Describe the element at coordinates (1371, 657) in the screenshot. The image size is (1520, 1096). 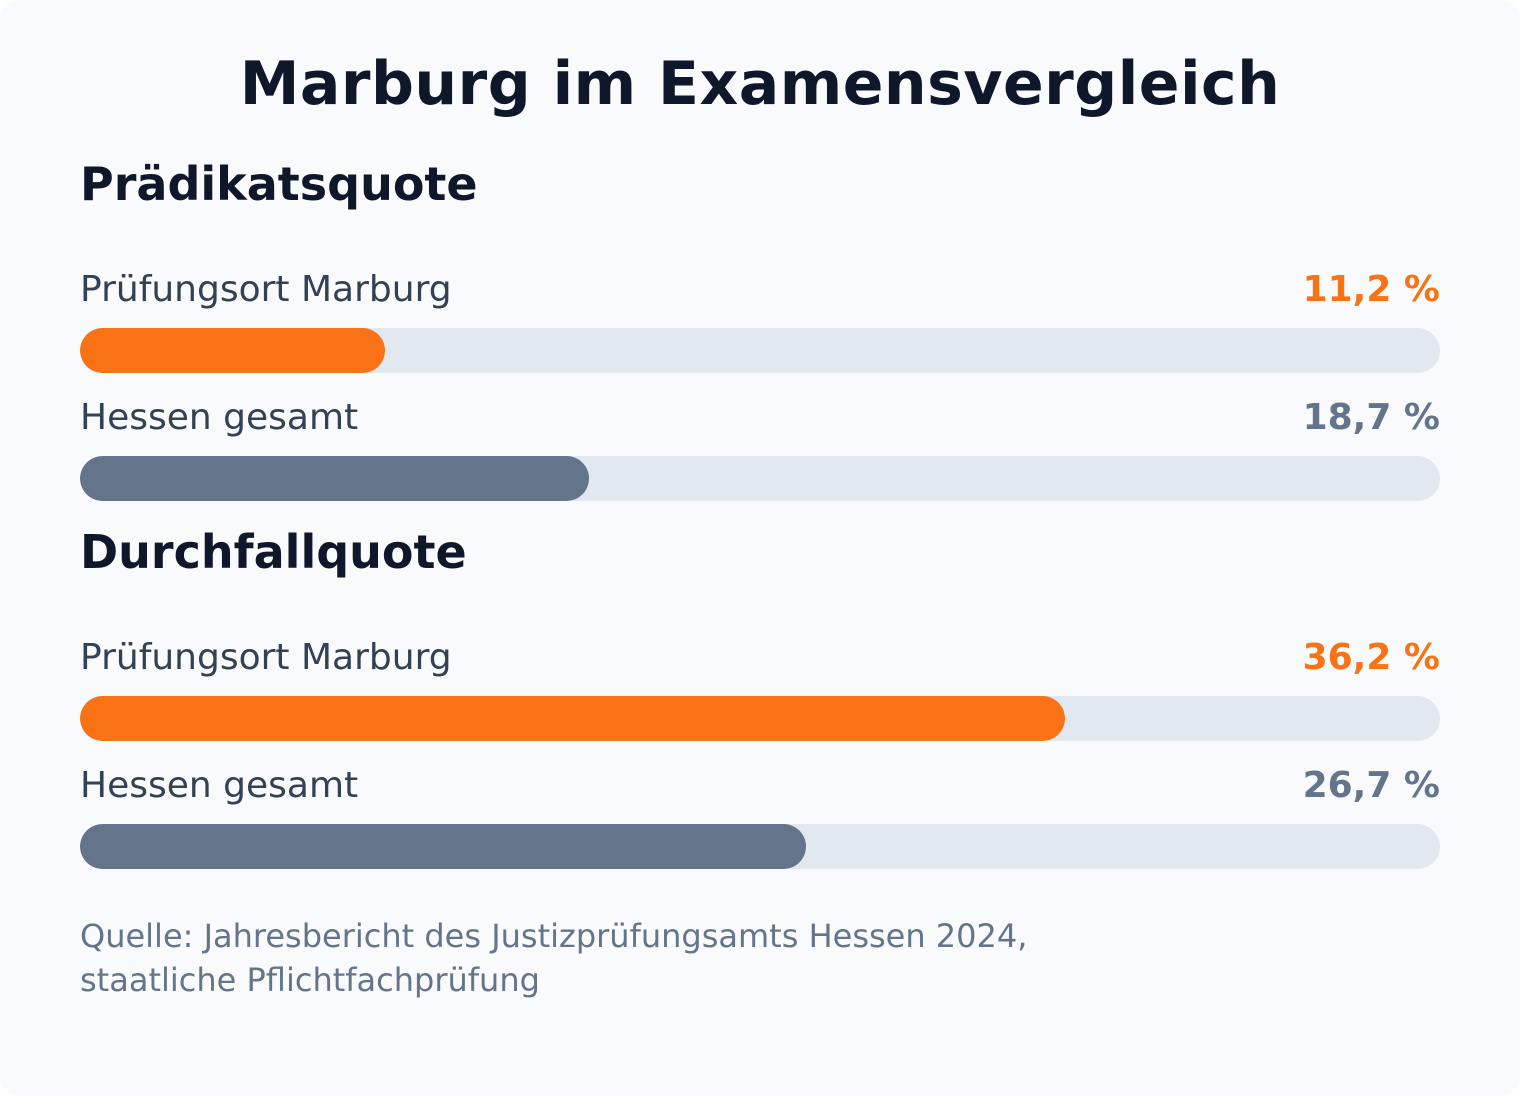
I see `bar-value-label: 36,2 %` at that location.